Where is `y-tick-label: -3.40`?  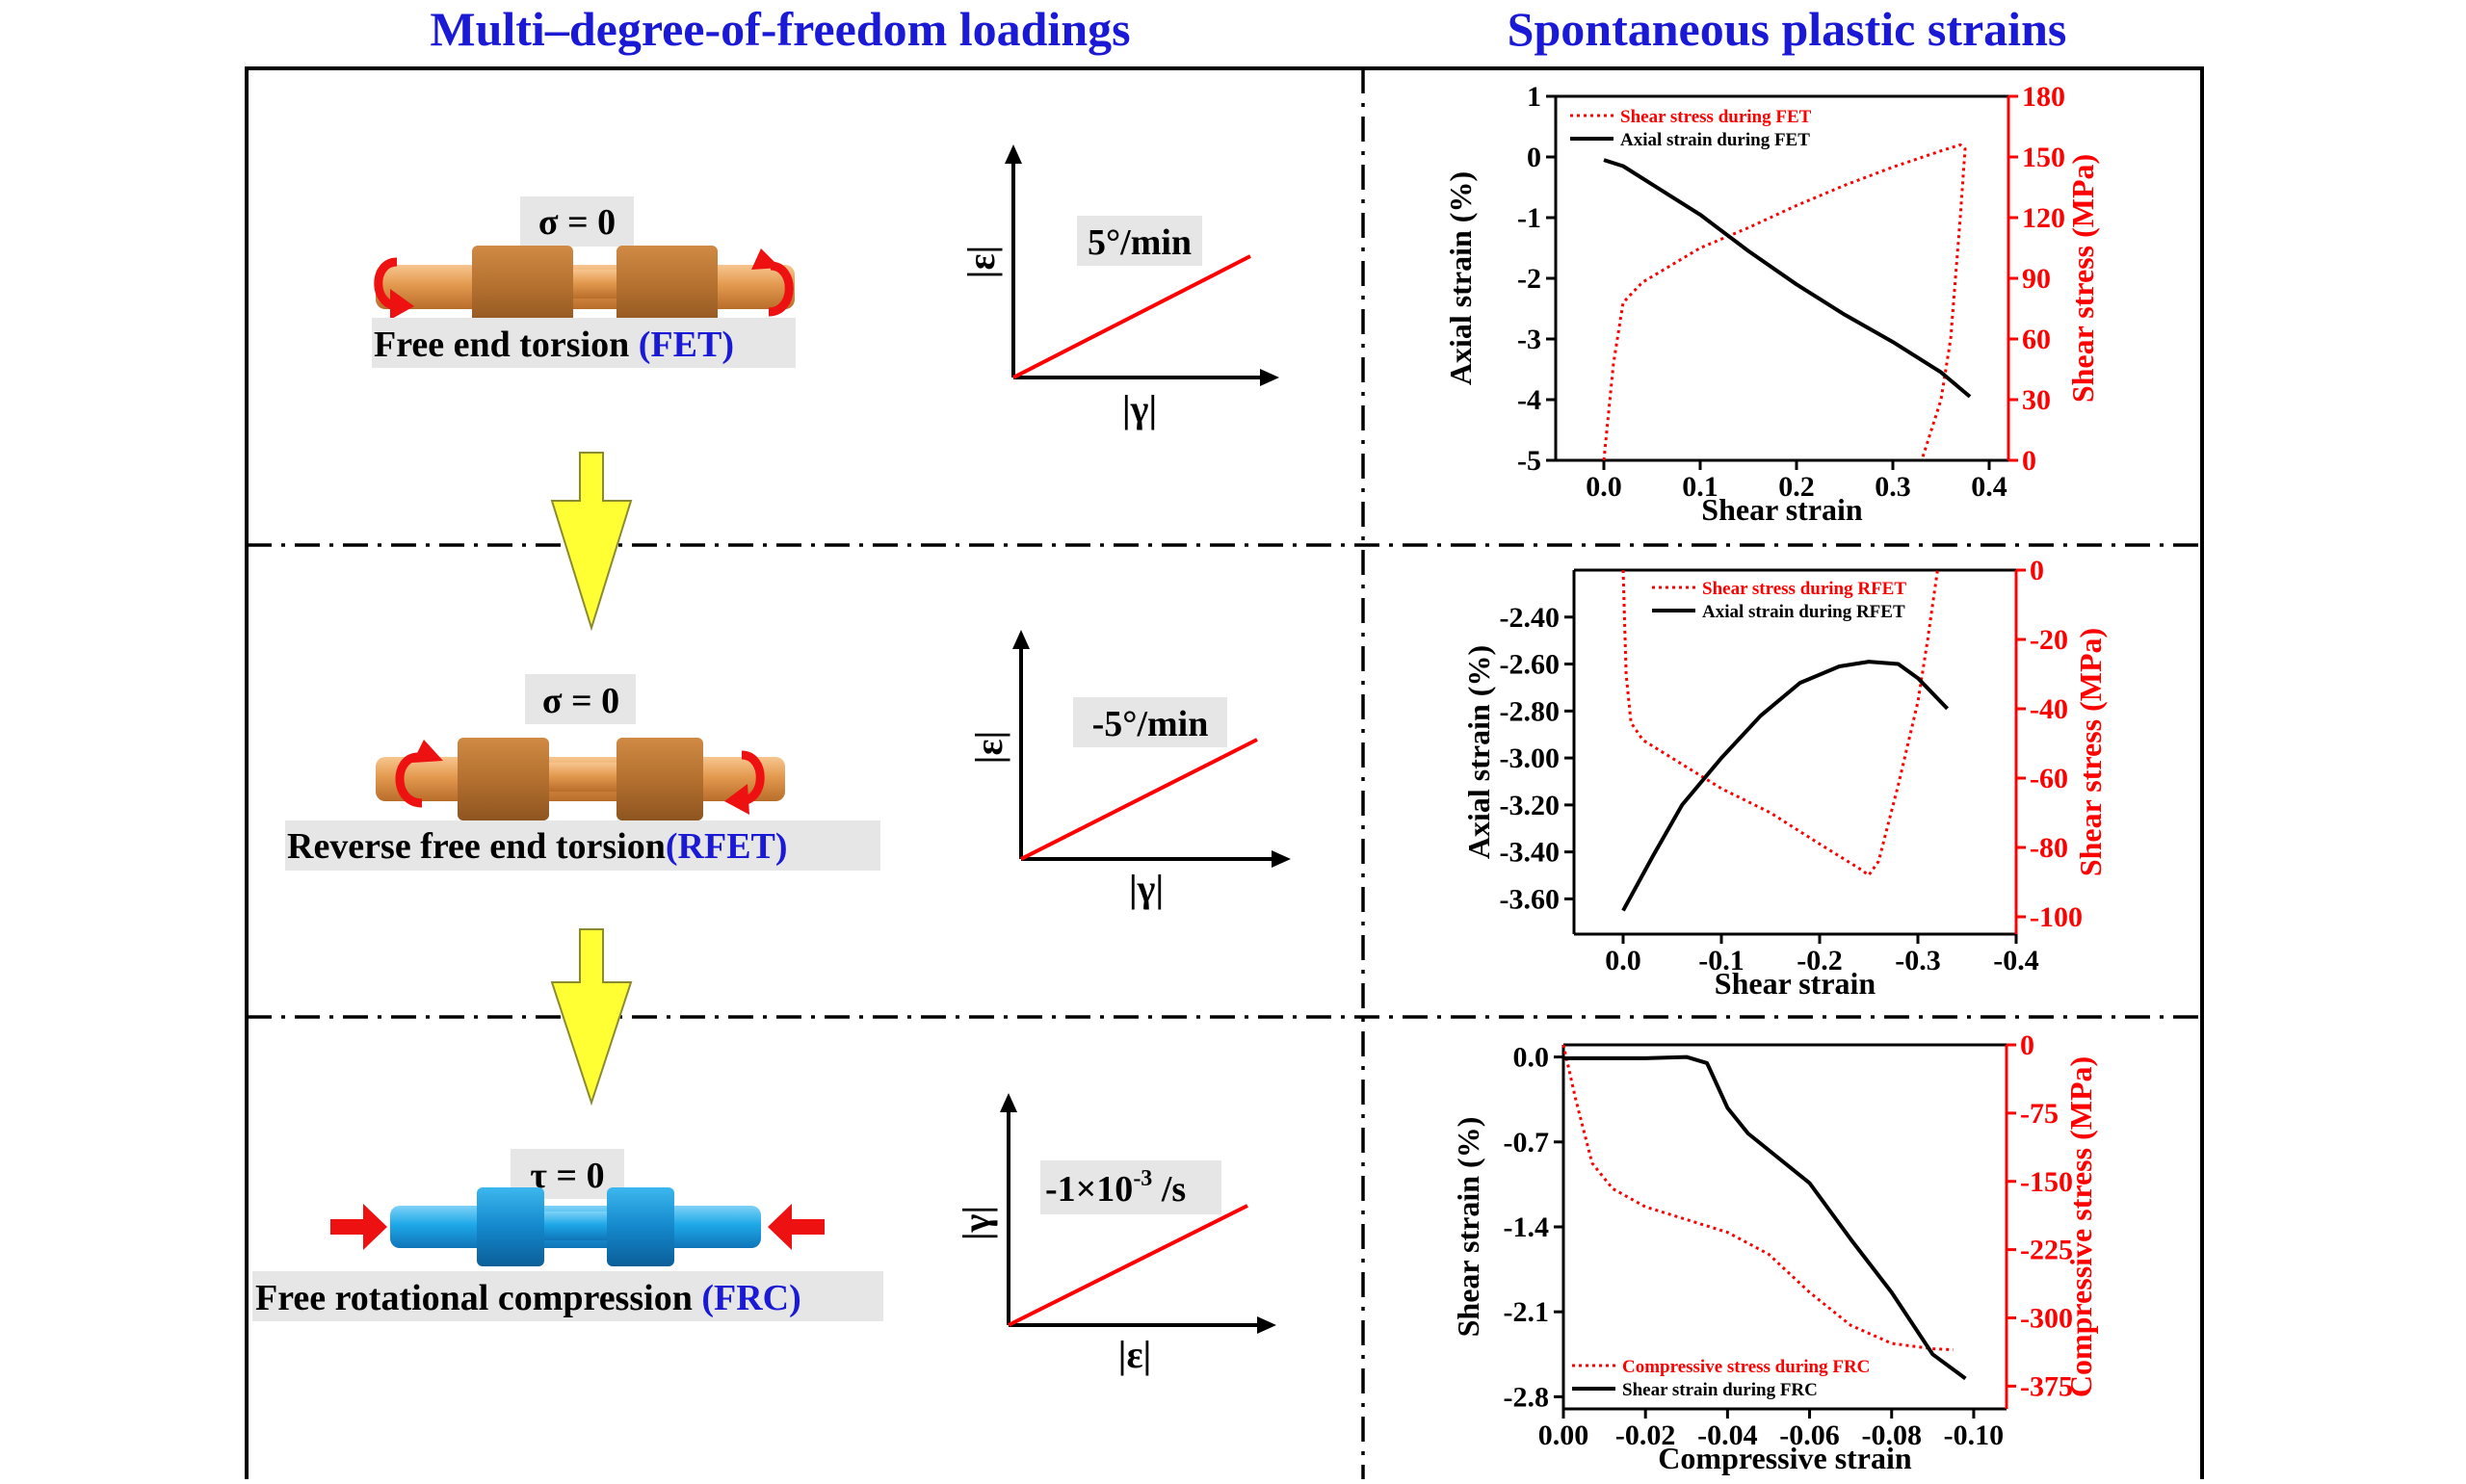
y-tick-label: -3.40 is located at coordinates (1530, 853).